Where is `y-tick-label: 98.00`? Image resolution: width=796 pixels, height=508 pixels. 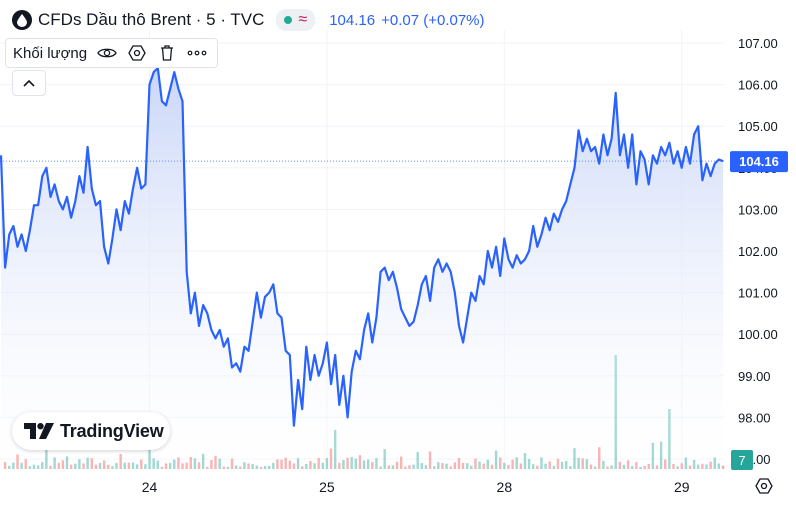 y-tick-label: 98.00 is located at coordinates (754, 417).